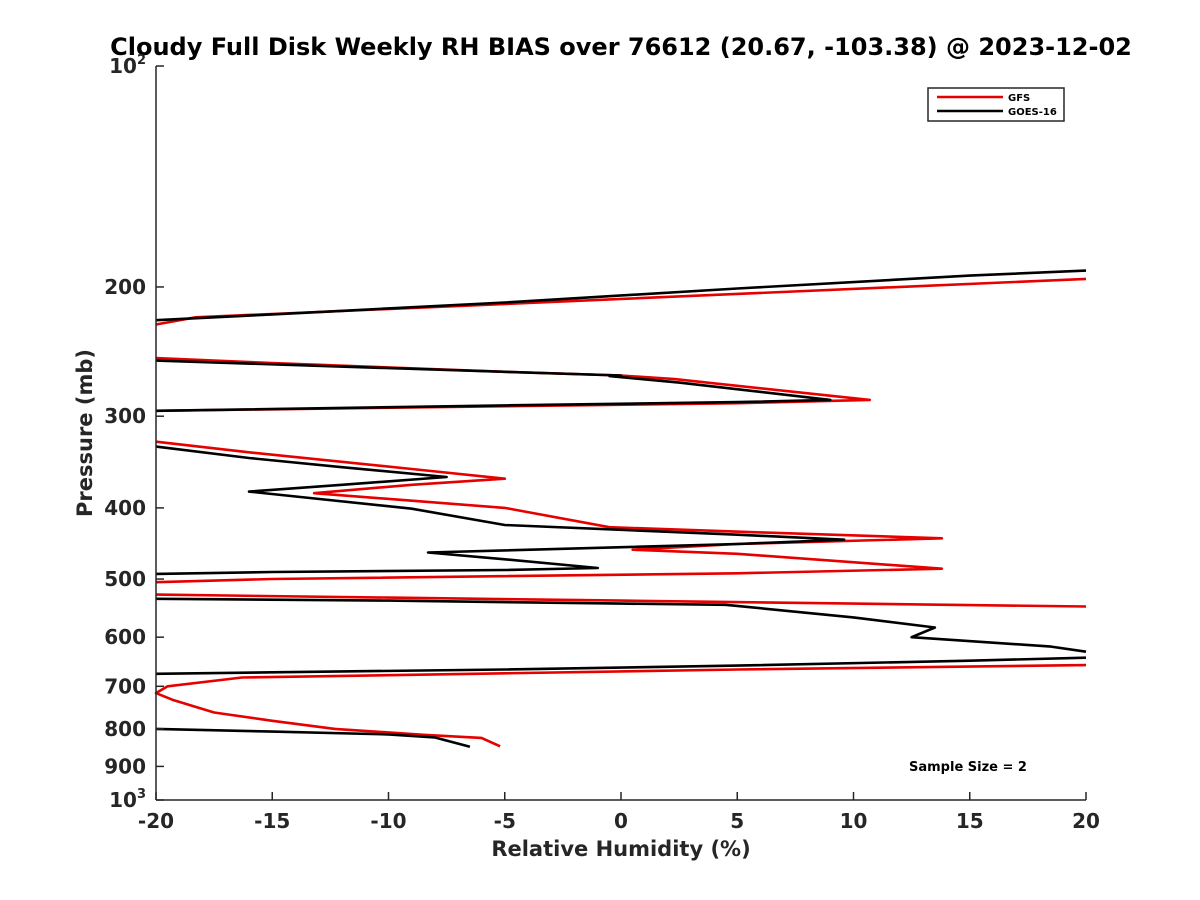  What do you see at coordinates (127, 65) in the screenshot?
I see `y-tick-label: 10²` at bounding box center [127, 65].